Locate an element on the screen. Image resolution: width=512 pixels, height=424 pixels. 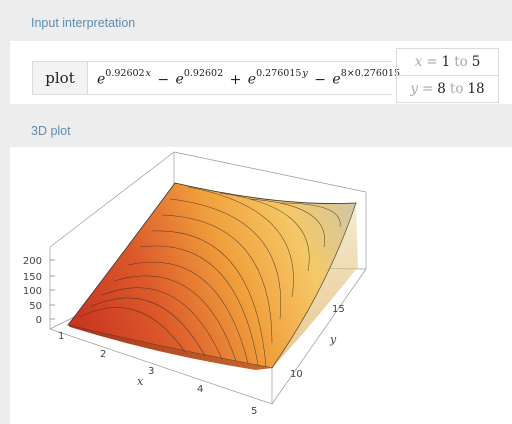
formula-plus: + is located at coordinates (235, 79).